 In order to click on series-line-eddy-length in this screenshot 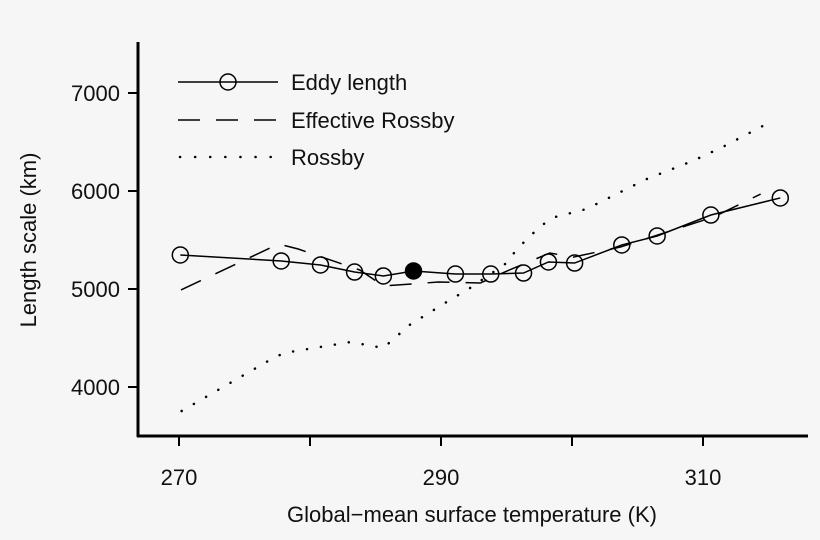, I will do `click(480, 237)`.